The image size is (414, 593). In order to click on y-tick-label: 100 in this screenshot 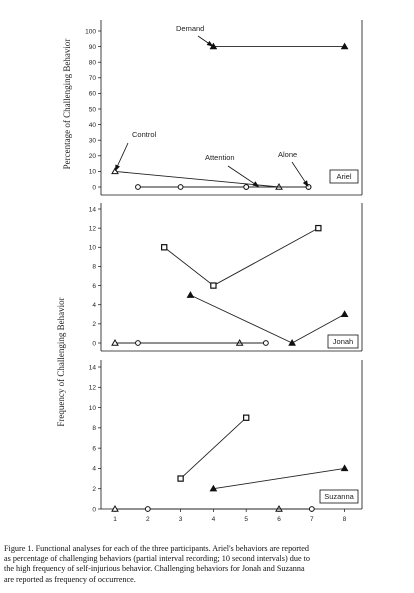, I will do `click(90, 31)`.